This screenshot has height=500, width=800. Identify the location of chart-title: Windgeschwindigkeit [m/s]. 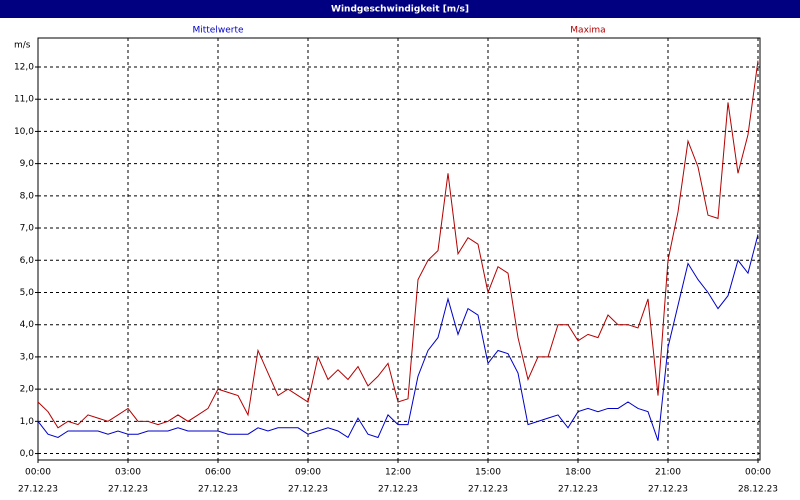
(400, 10).